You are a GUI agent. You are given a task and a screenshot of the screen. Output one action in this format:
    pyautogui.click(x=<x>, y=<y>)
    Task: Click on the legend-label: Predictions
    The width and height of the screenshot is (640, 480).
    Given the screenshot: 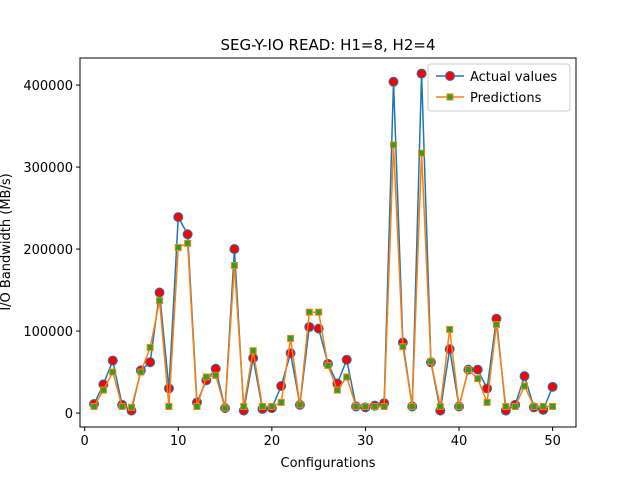 What is the action you would take?
    pyautogui.click(x=506, y=98)
    